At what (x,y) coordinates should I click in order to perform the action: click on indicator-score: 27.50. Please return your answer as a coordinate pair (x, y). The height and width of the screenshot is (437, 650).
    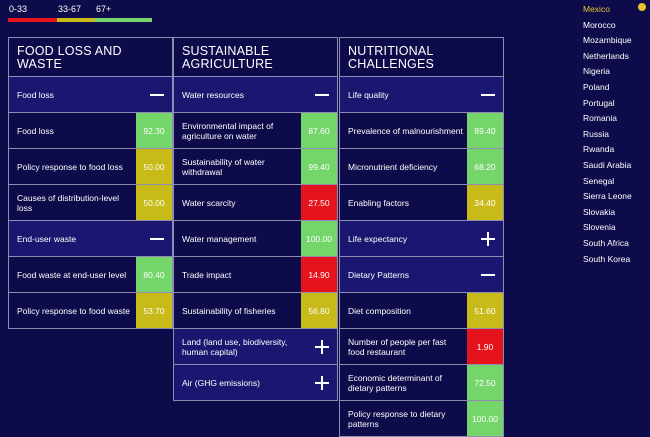
    Looking at the image, I should click on (319, 202).